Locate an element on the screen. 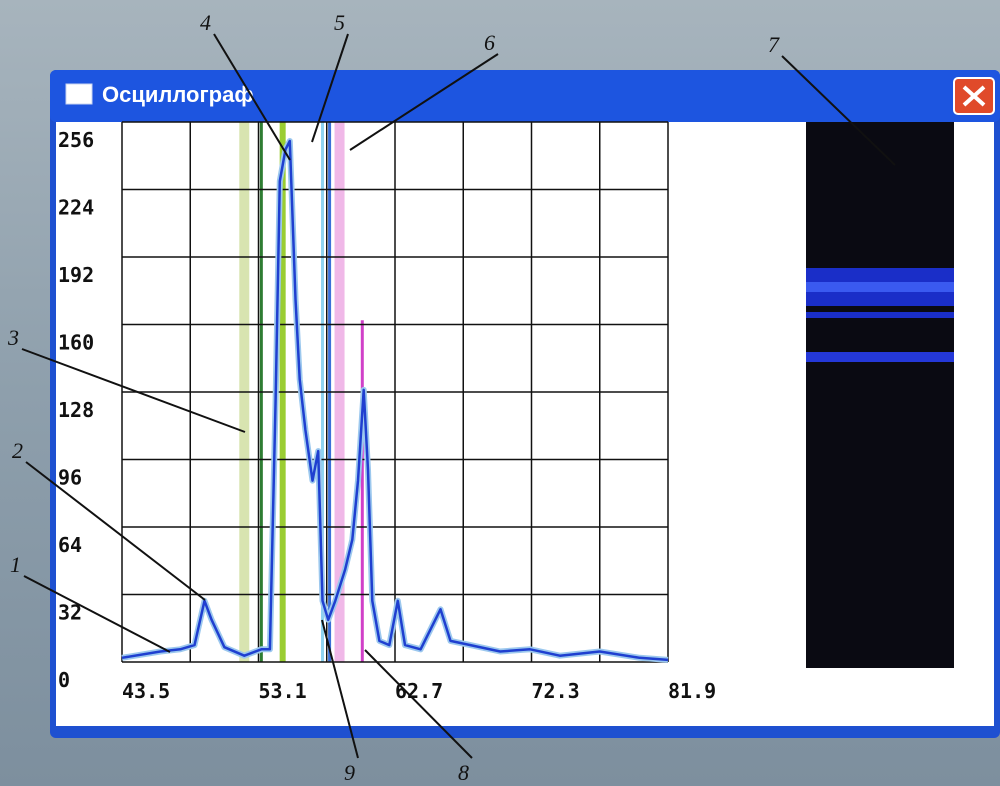  callout-label: 1 is located at coordinates (15, 564).